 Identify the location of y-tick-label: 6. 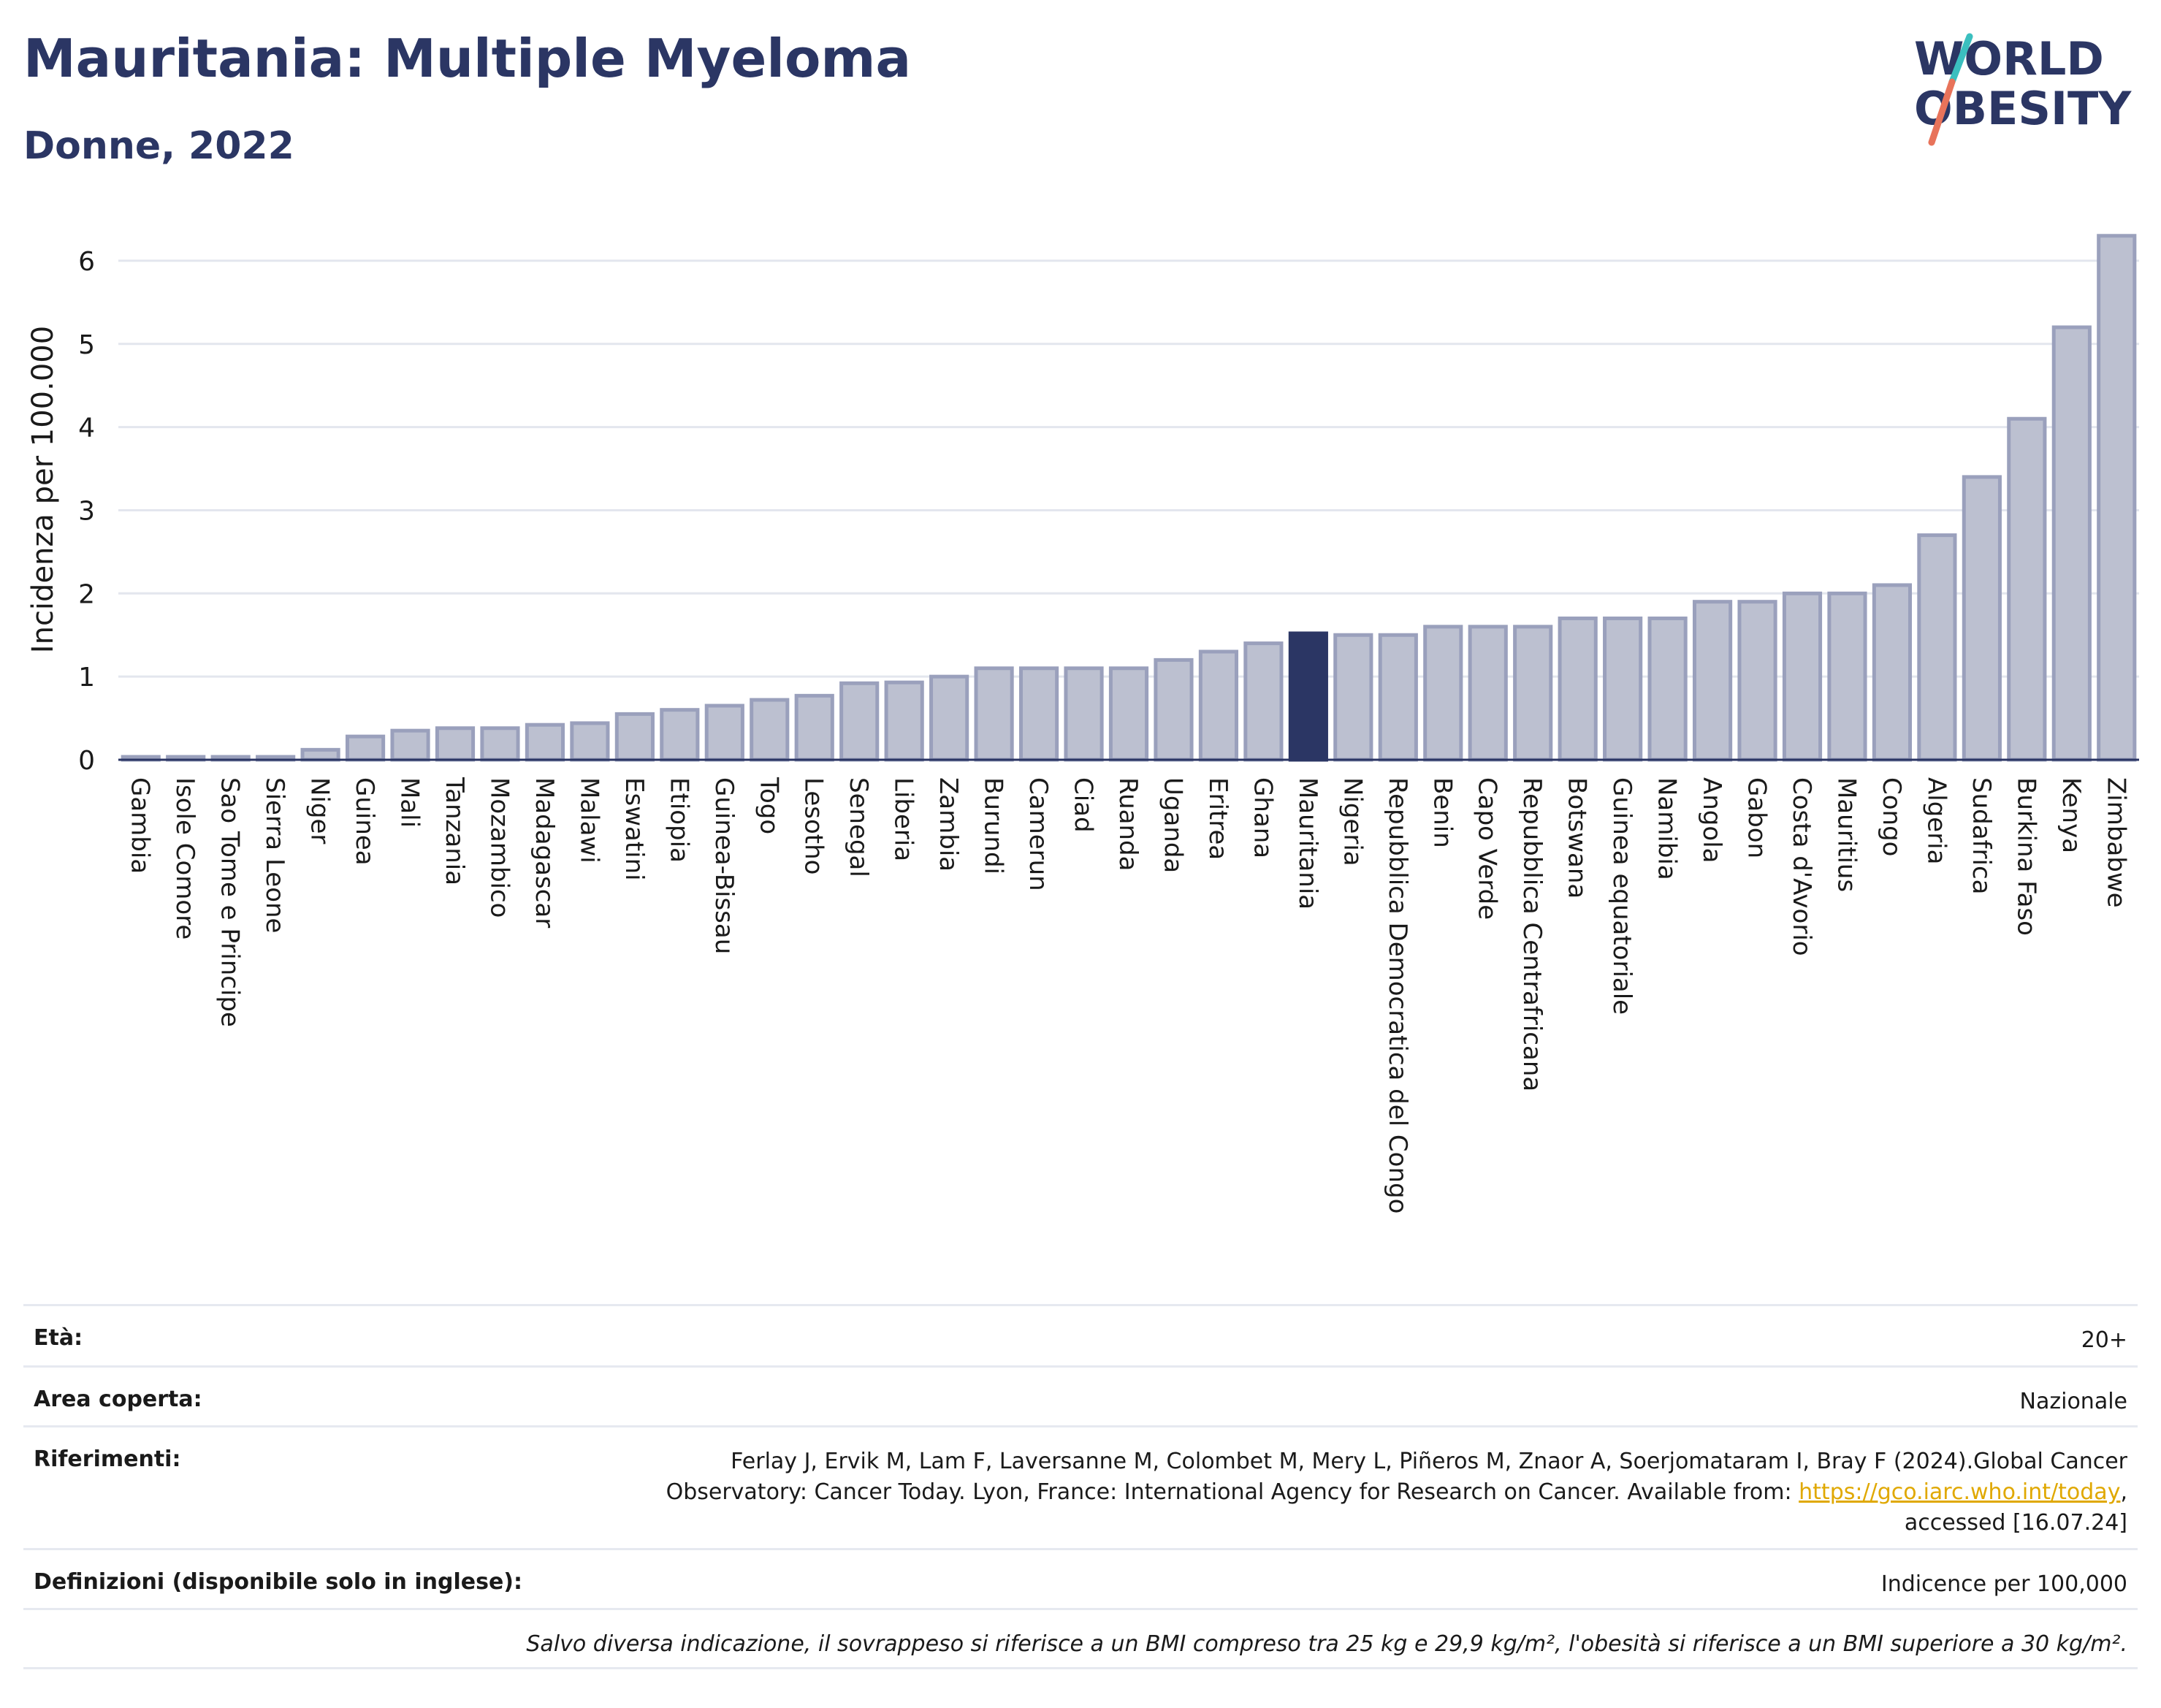
(86, 262).